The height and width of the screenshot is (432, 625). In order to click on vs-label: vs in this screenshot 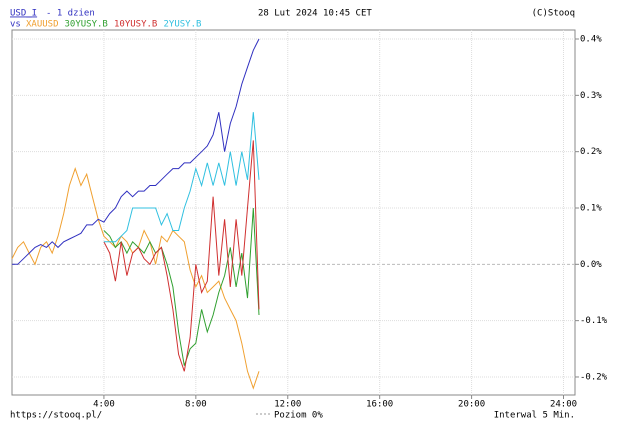, I will do `click(15, 25)`.